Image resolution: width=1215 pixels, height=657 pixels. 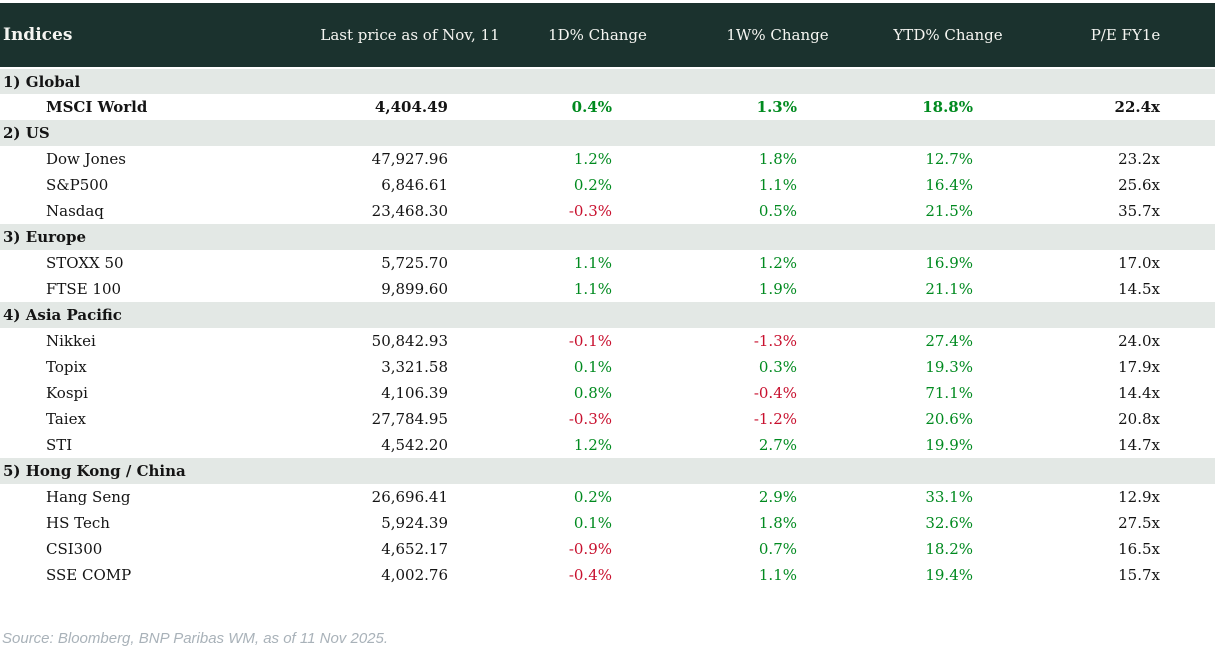 What do you see at coordinates (160, 36) in the screenshot?
I see `col-header-indices: Indices` at bounding box center [160, 36].